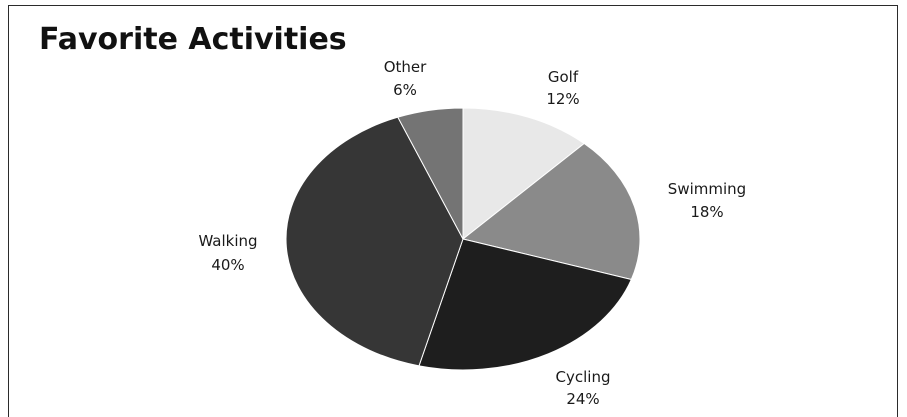 Image resolution: width=907 pixels, height=417 pixels. Describe the element at coordinates (227, 265) in the screenshot. I see `slice-value-walking: 40%` at that location.